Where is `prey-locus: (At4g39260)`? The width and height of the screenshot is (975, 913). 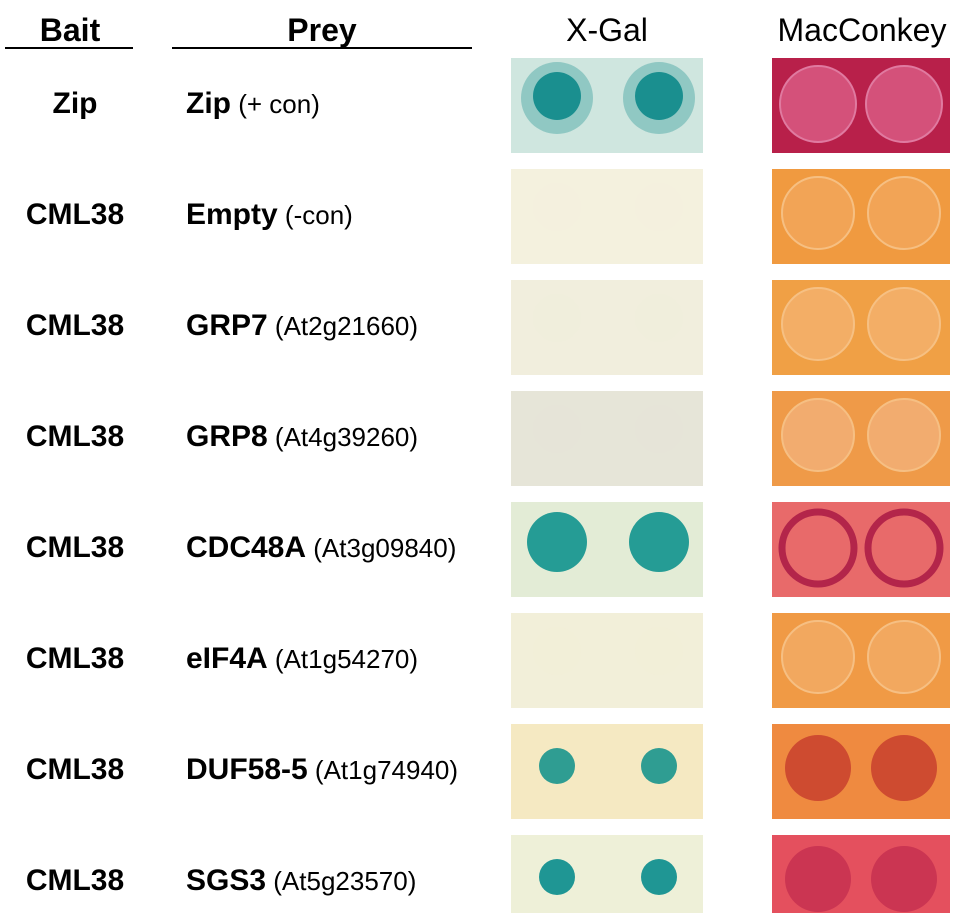 prey-locus: (At4g39260) is located at coordinates (343, 437).